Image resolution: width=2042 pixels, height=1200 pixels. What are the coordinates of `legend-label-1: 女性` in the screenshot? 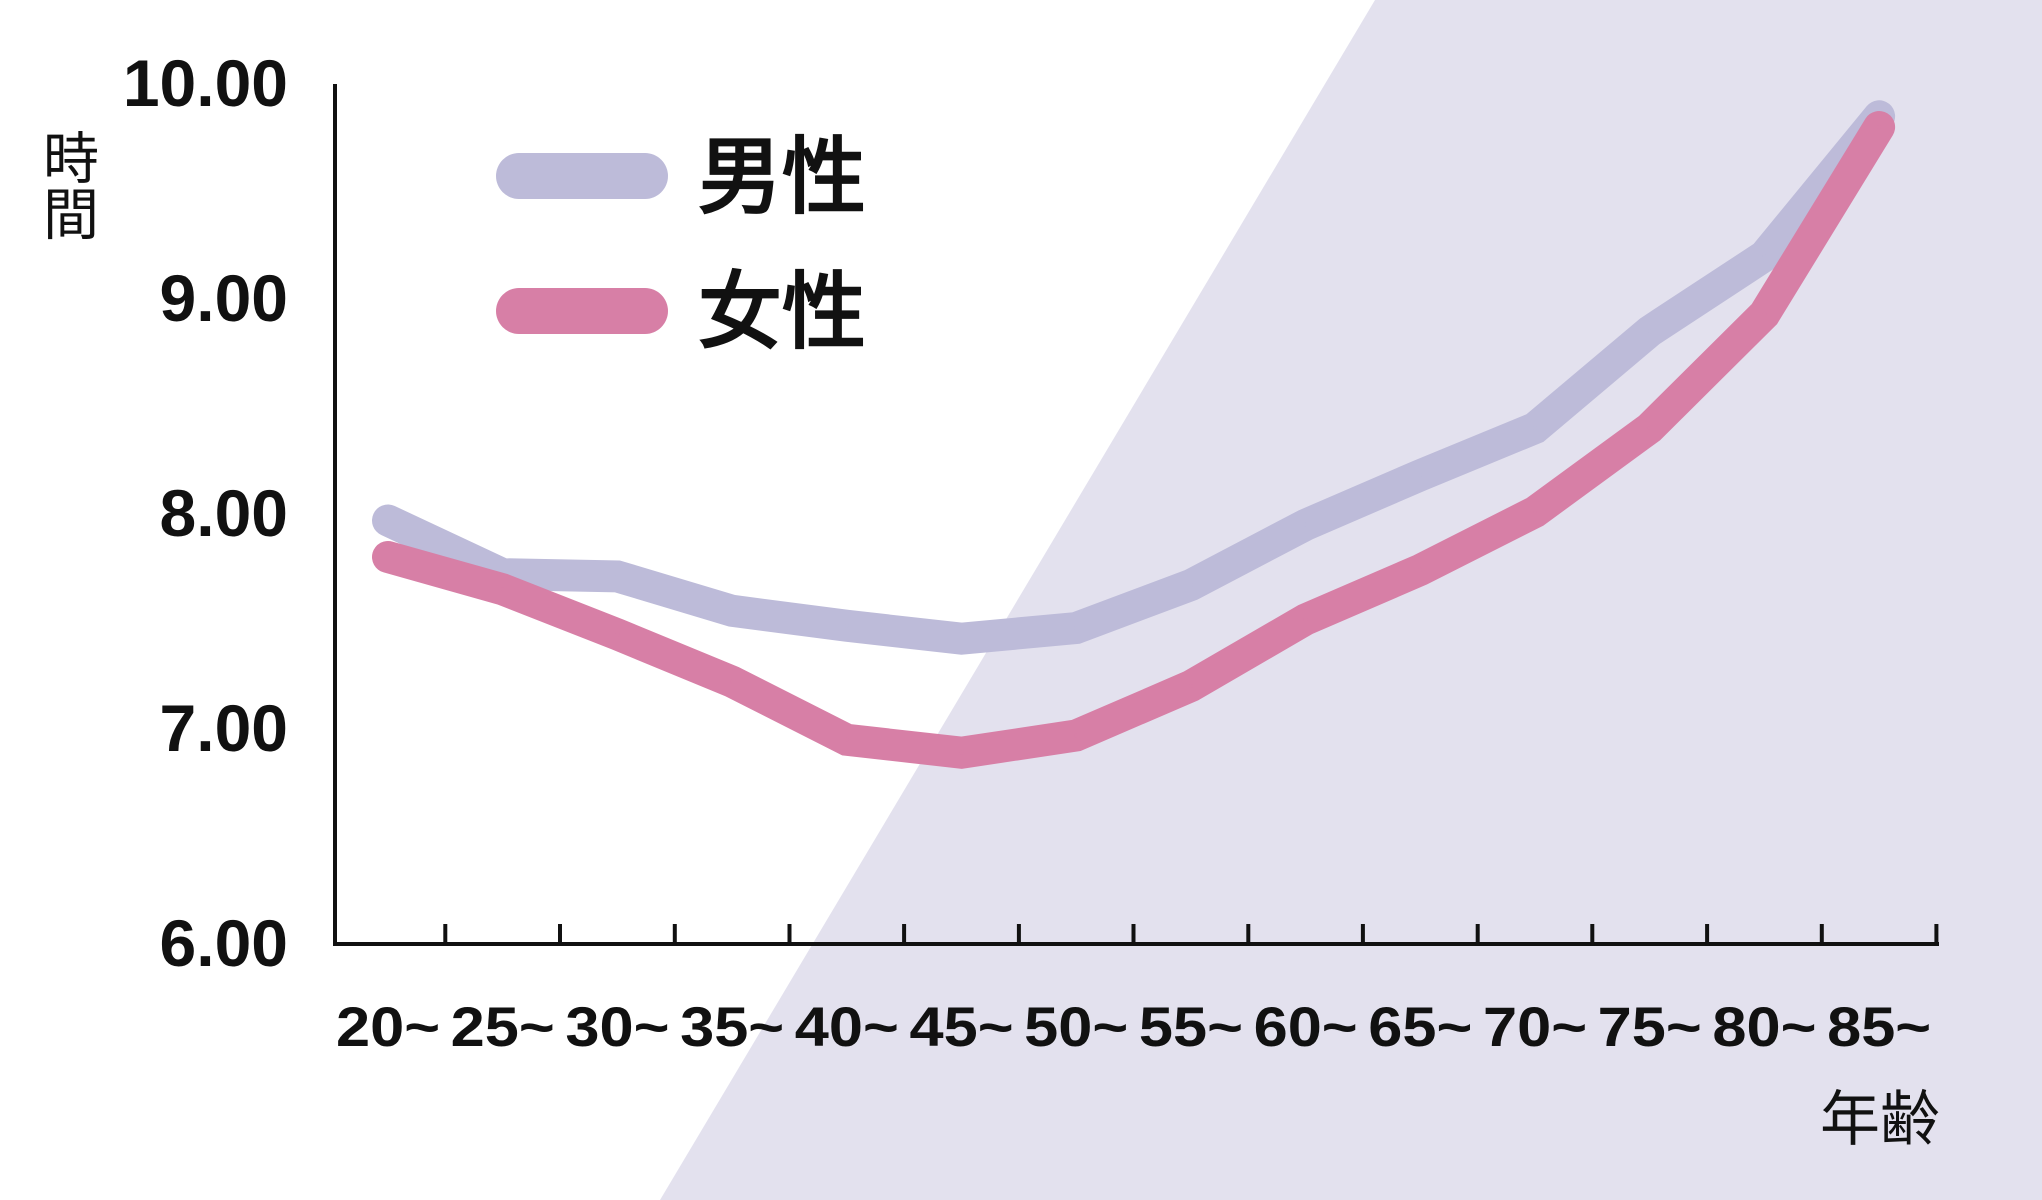 It's located at (782, 312).